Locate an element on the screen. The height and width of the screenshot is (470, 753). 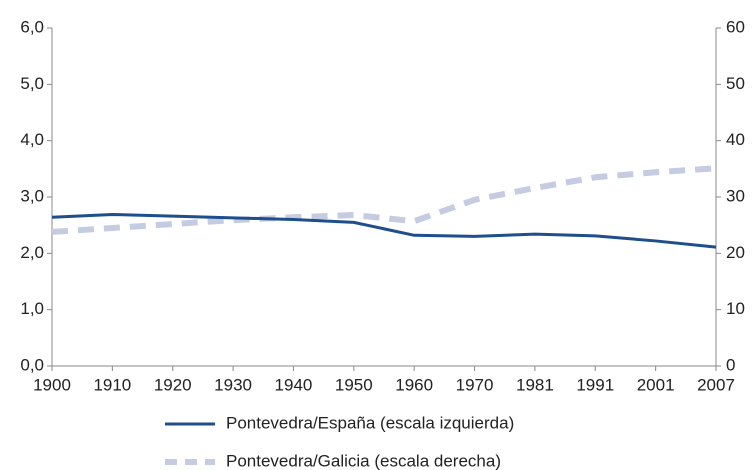
y-tick-label: 5,0 is located at coordinates (32, 83).